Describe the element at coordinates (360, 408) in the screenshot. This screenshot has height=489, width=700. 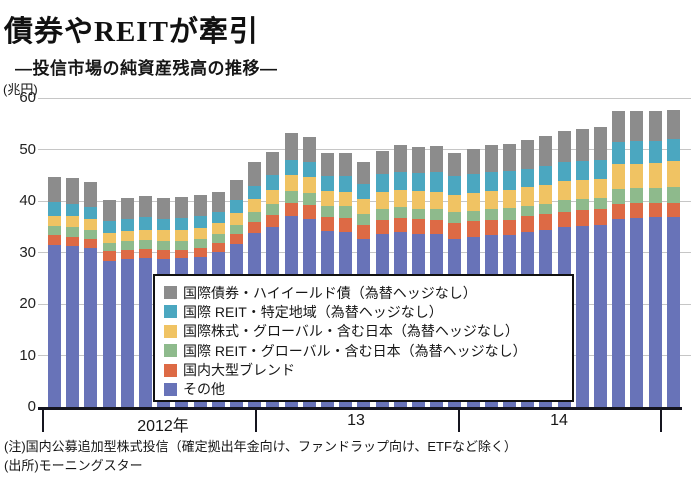
I see `x-axis-line` at that location.